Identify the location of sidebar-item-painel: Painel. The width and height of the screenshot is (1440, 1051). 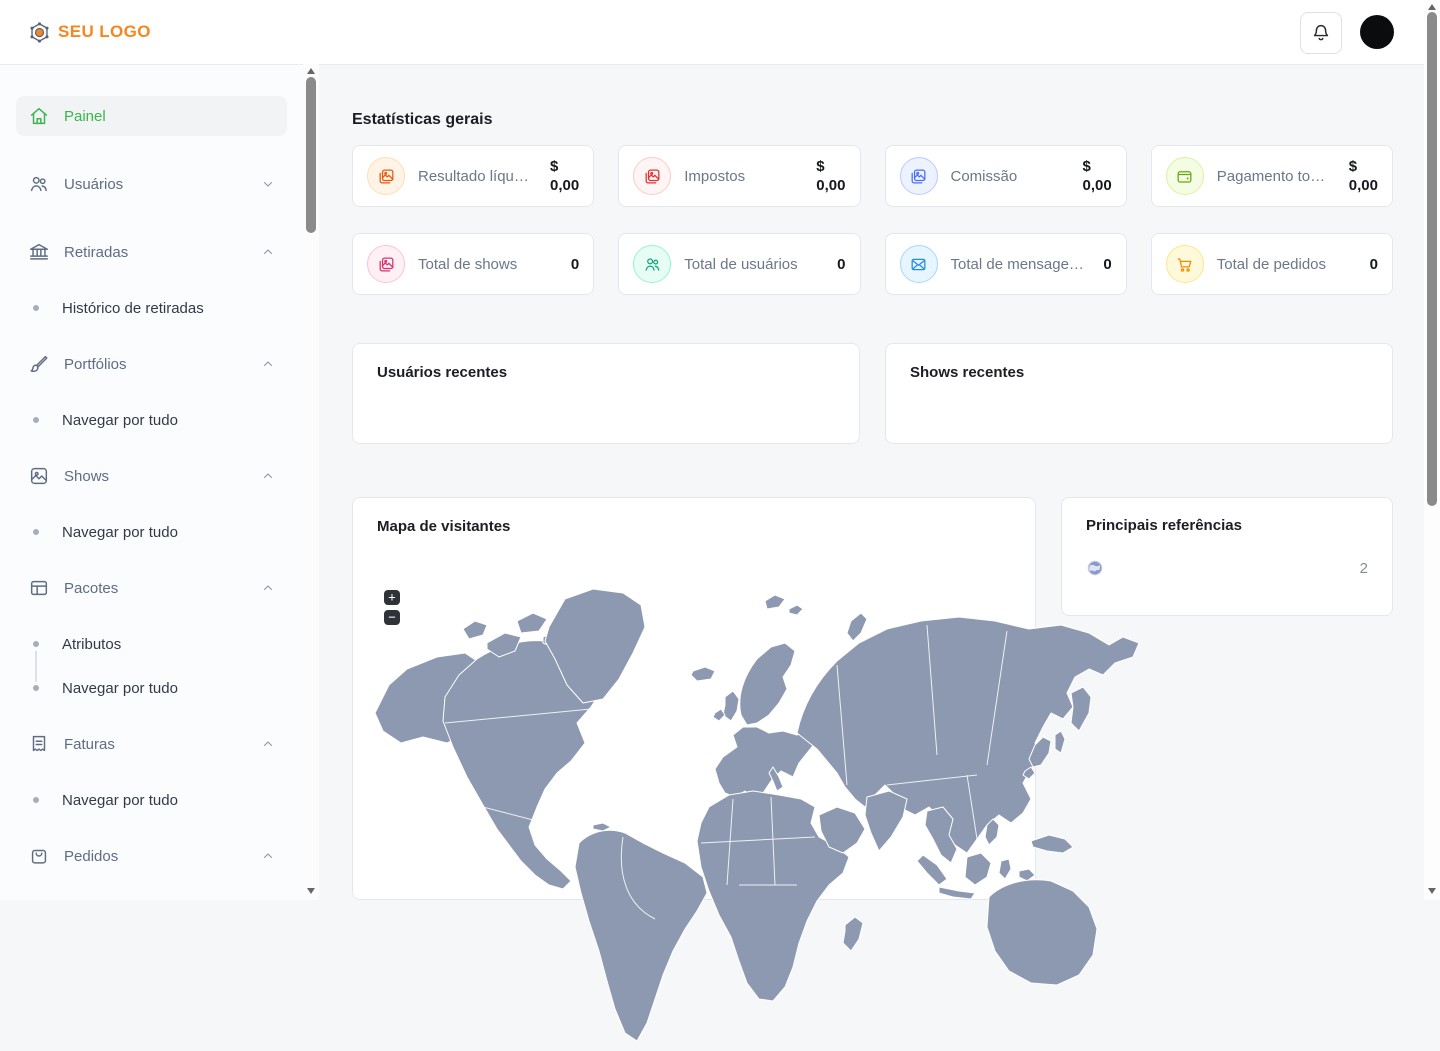
(151, 116).